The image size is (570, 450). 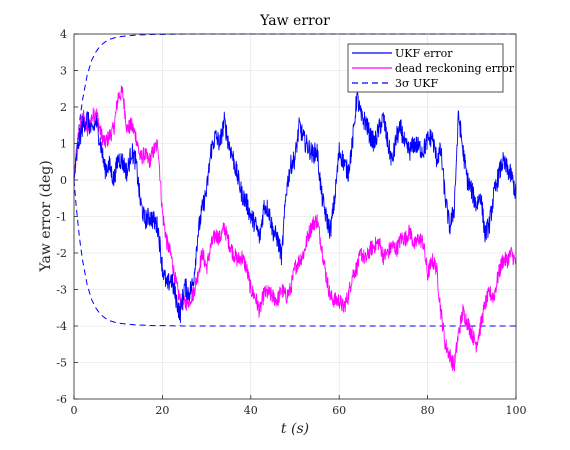 I want to click on y-tick-label: -1, so click(x=61, y=217).